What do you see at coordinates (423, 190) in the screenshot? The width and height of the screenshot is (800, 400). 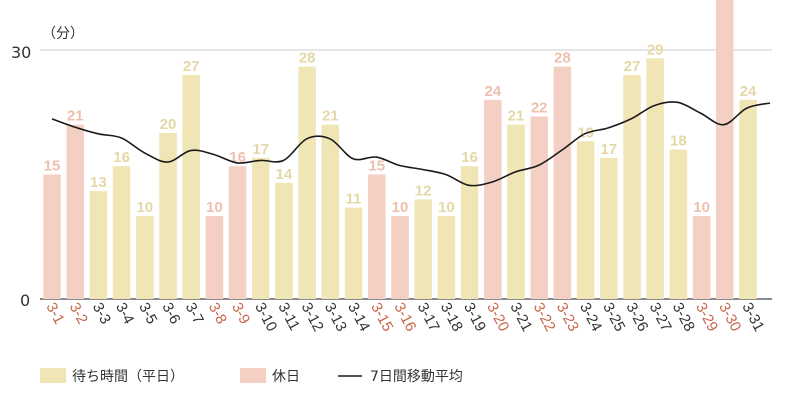 I see `value-label-3-17: 12` at bounding box center [423, 190].